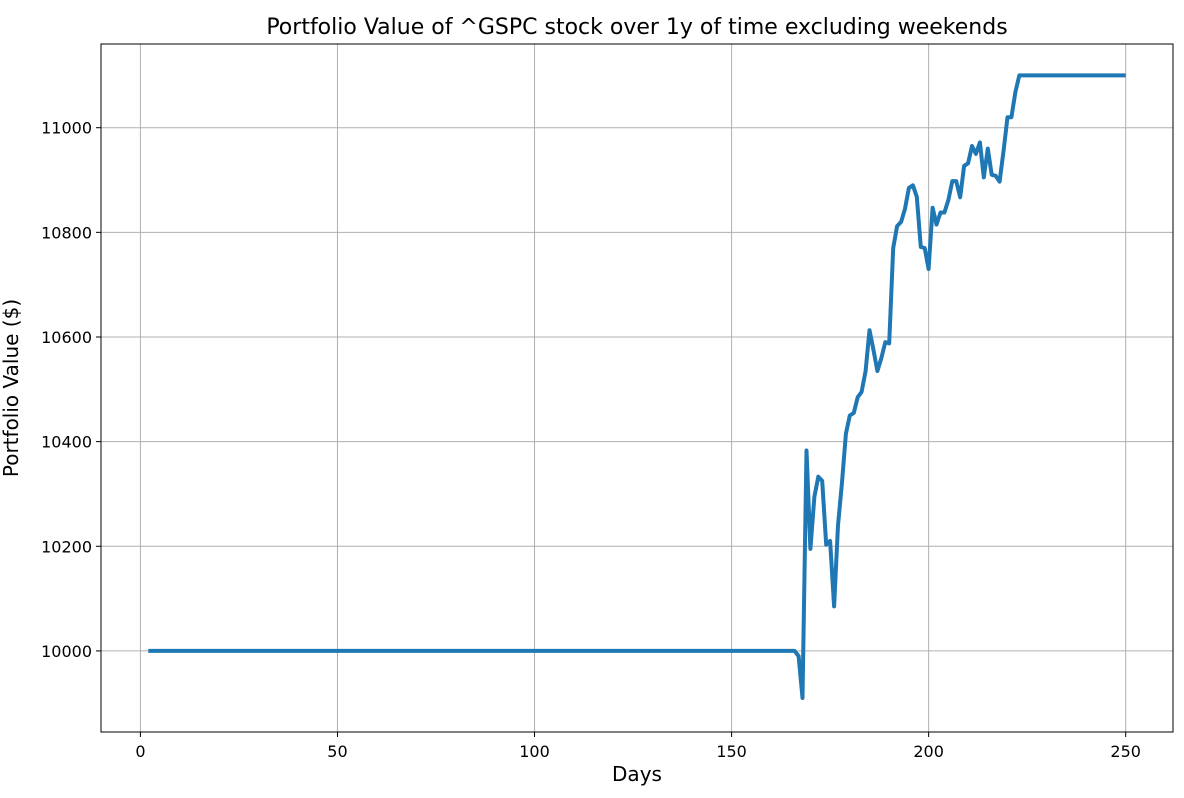 Image resolution: width=1184 pixels, height=798 pixels. What do you see at coordinates (66, 337) in the screenshot?
I see `y-tick-label: 10600` at bounding box center [66, 337].